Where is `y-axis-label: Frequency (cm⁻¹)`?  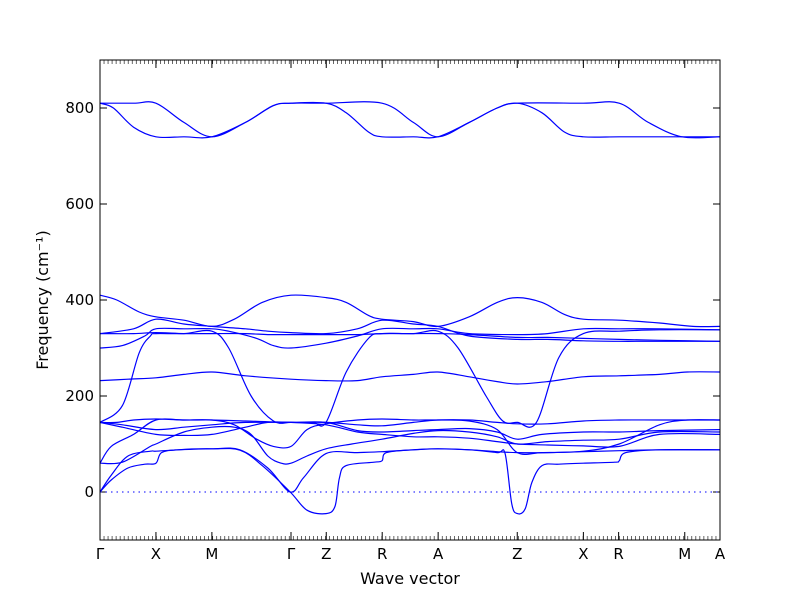
y-axis-label: Frequency (cm⁻¹) is located at coordinates (42, 299).